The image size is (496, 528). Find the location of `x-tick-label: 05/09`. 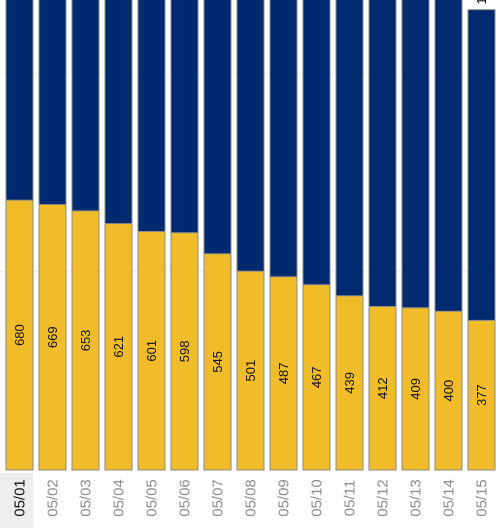

x-tick-label: 05/09 is located at coordinates (284, 498).